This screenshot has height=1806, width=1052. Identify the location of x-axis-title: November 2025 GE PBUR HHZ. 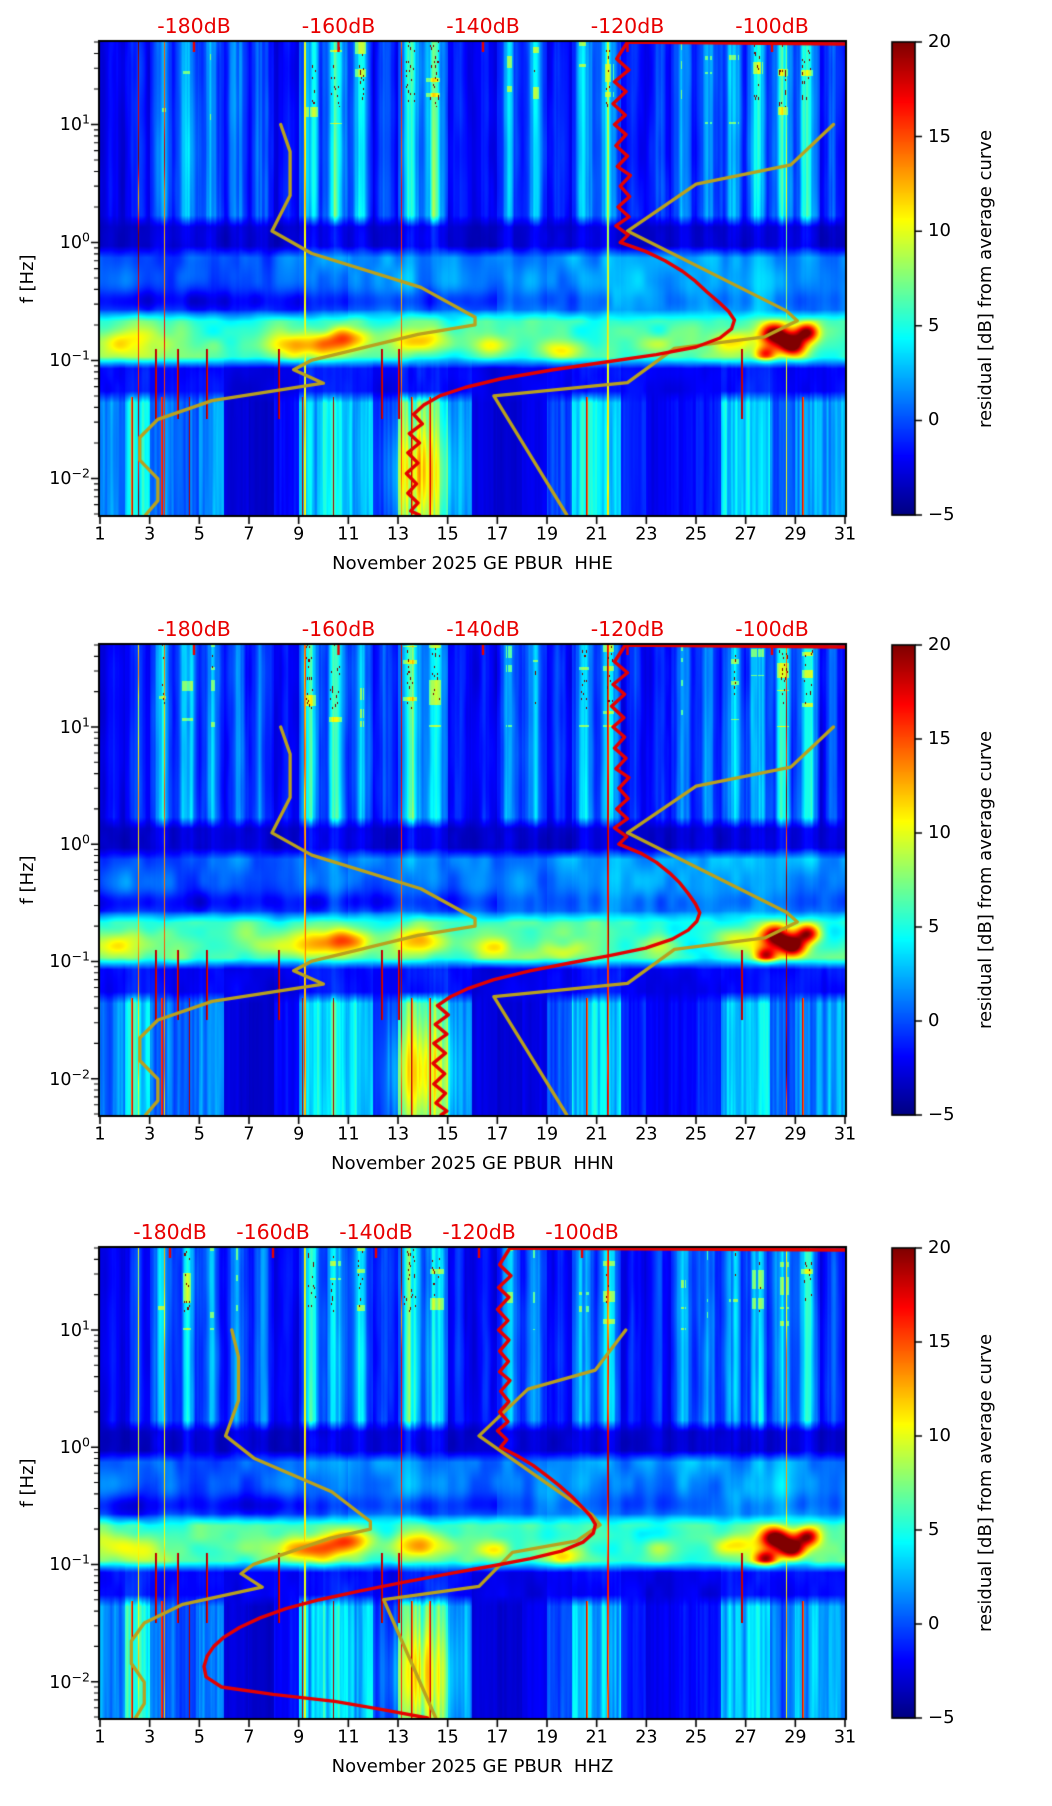
(472, 1766).